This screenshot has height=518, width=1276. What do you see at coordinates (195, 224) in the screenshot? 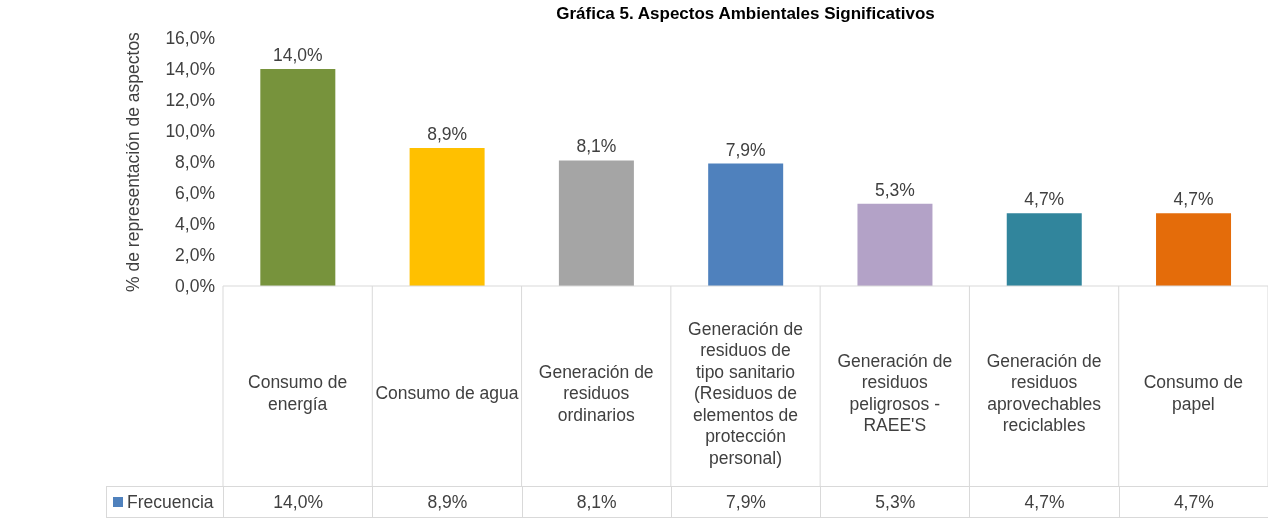
I see `y-tick-label: 4,0%` at bounding box center [195, 224].